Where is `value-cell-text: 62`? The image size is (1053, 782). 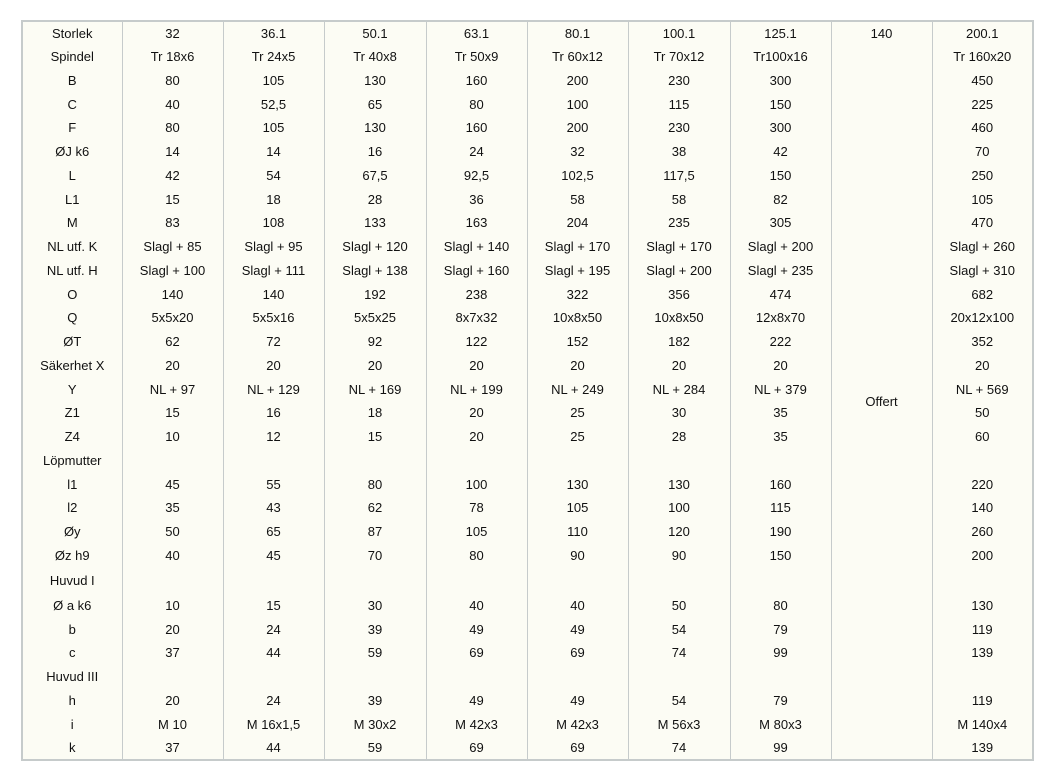 value-cell-text: 62 is located at coordinates (172, 342).